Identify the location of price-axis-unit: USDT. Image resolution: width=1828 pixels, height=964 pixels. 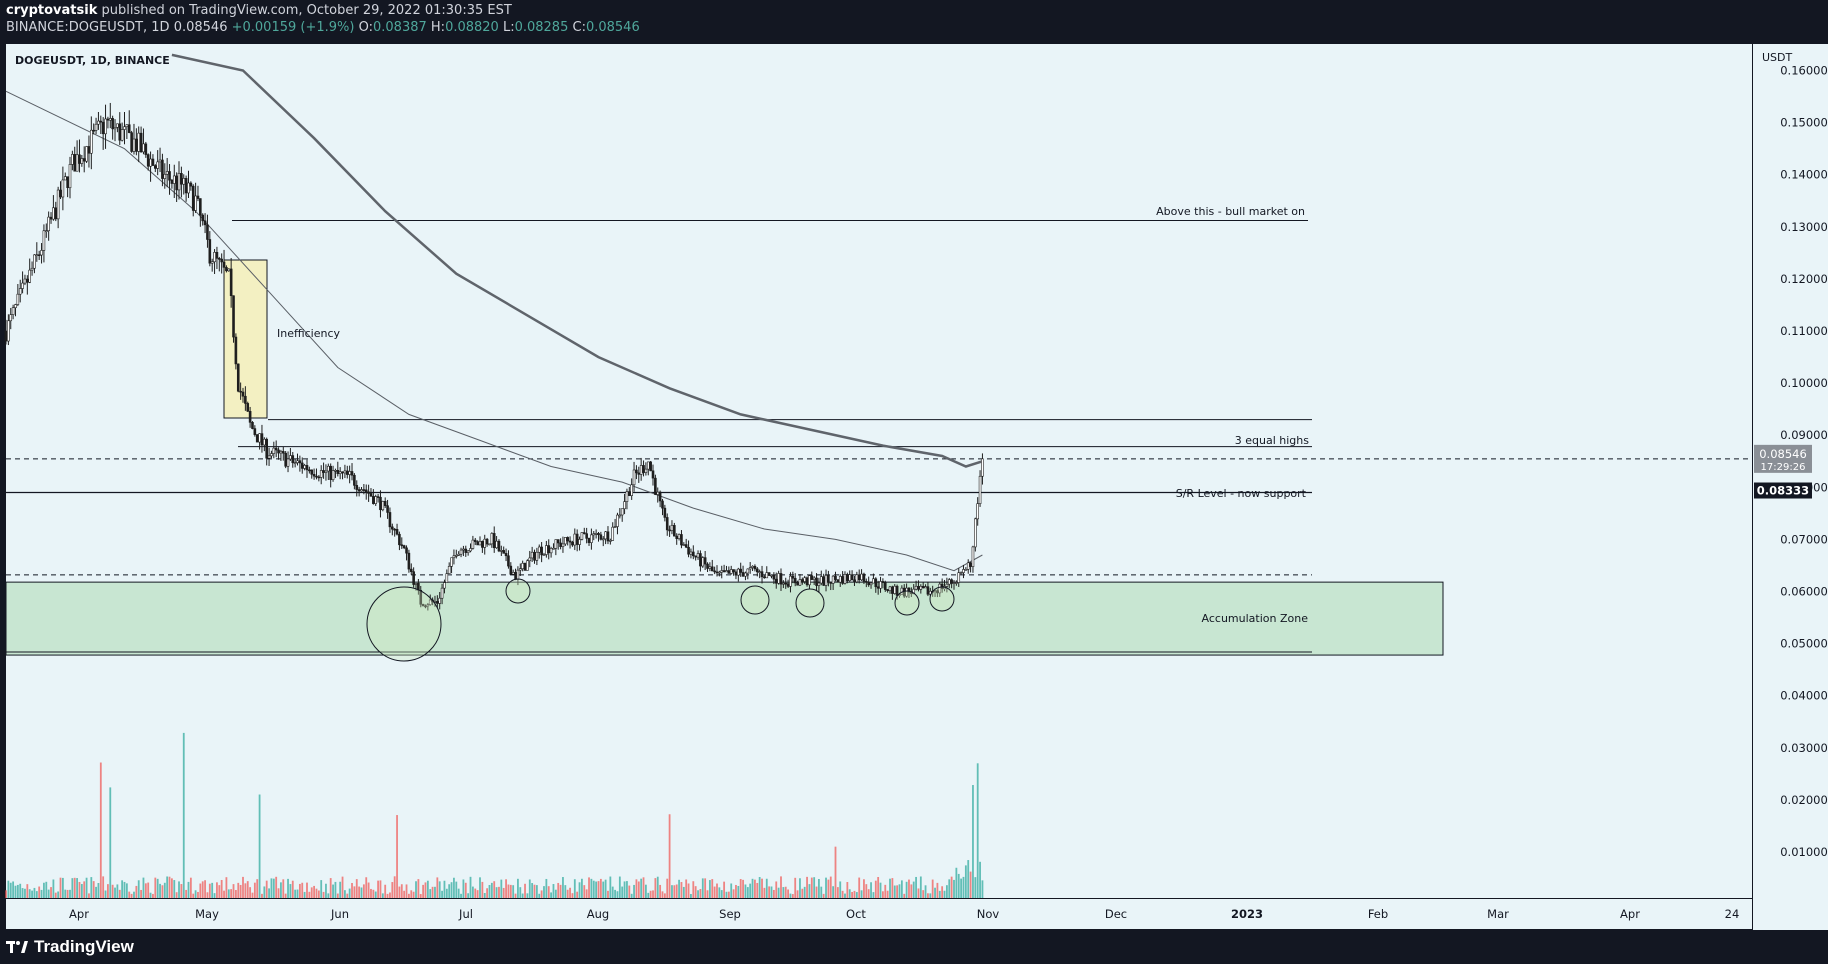
(1777, 57).